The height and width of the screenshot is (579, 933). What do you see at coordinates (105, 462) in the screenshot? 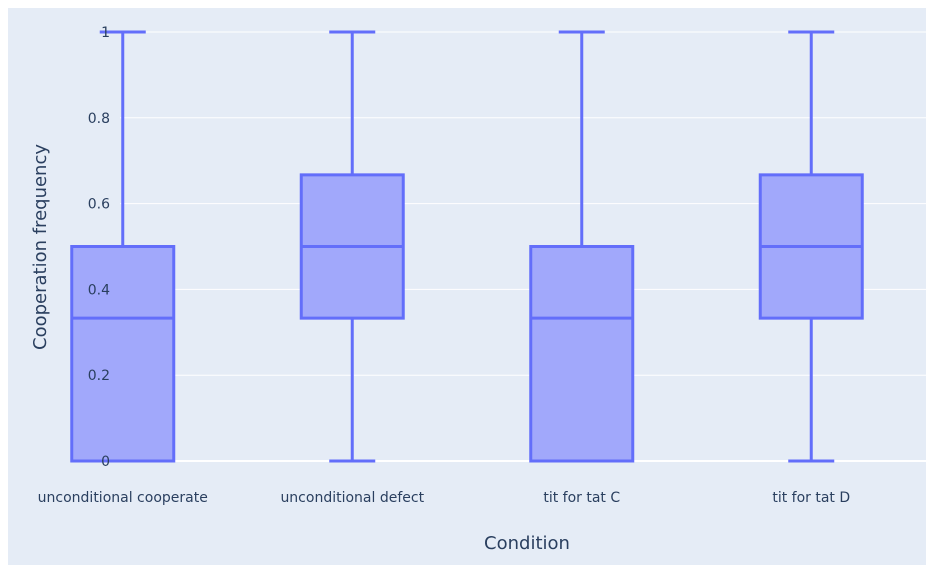
I see `y-tick-label: 0` at bounding box center [105, 462].